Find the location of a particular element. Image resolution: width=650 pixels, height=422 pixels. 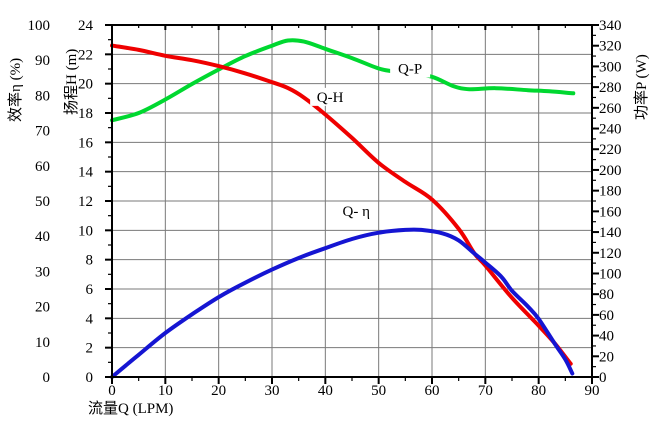

p-tick-label: 180 is located at coordinates (610, 192).